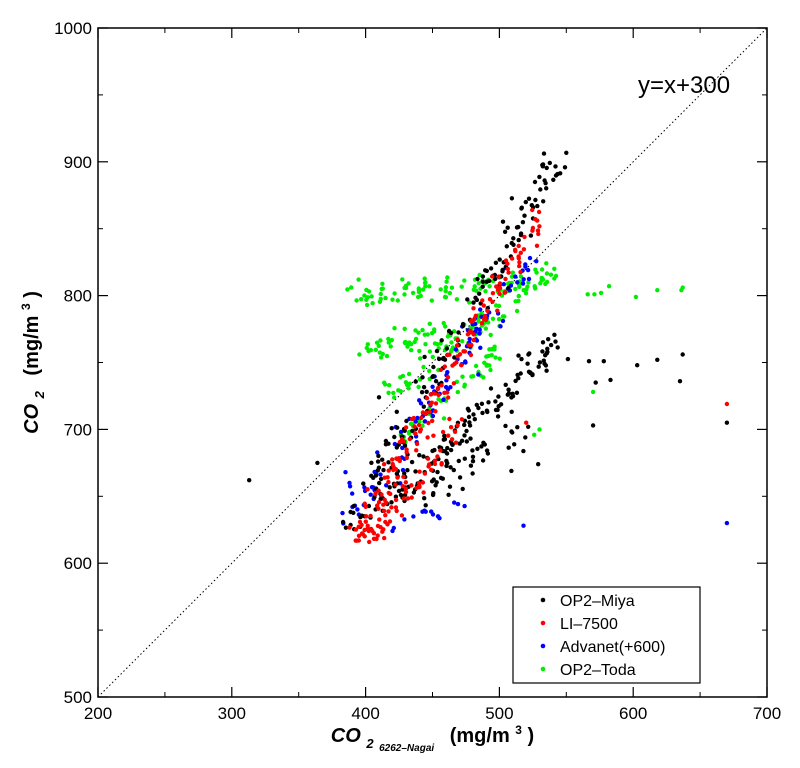  What do you see at coordinates (543, 623) in the screenshot?
I see `legend-marker` at bounding box center [543, 623].